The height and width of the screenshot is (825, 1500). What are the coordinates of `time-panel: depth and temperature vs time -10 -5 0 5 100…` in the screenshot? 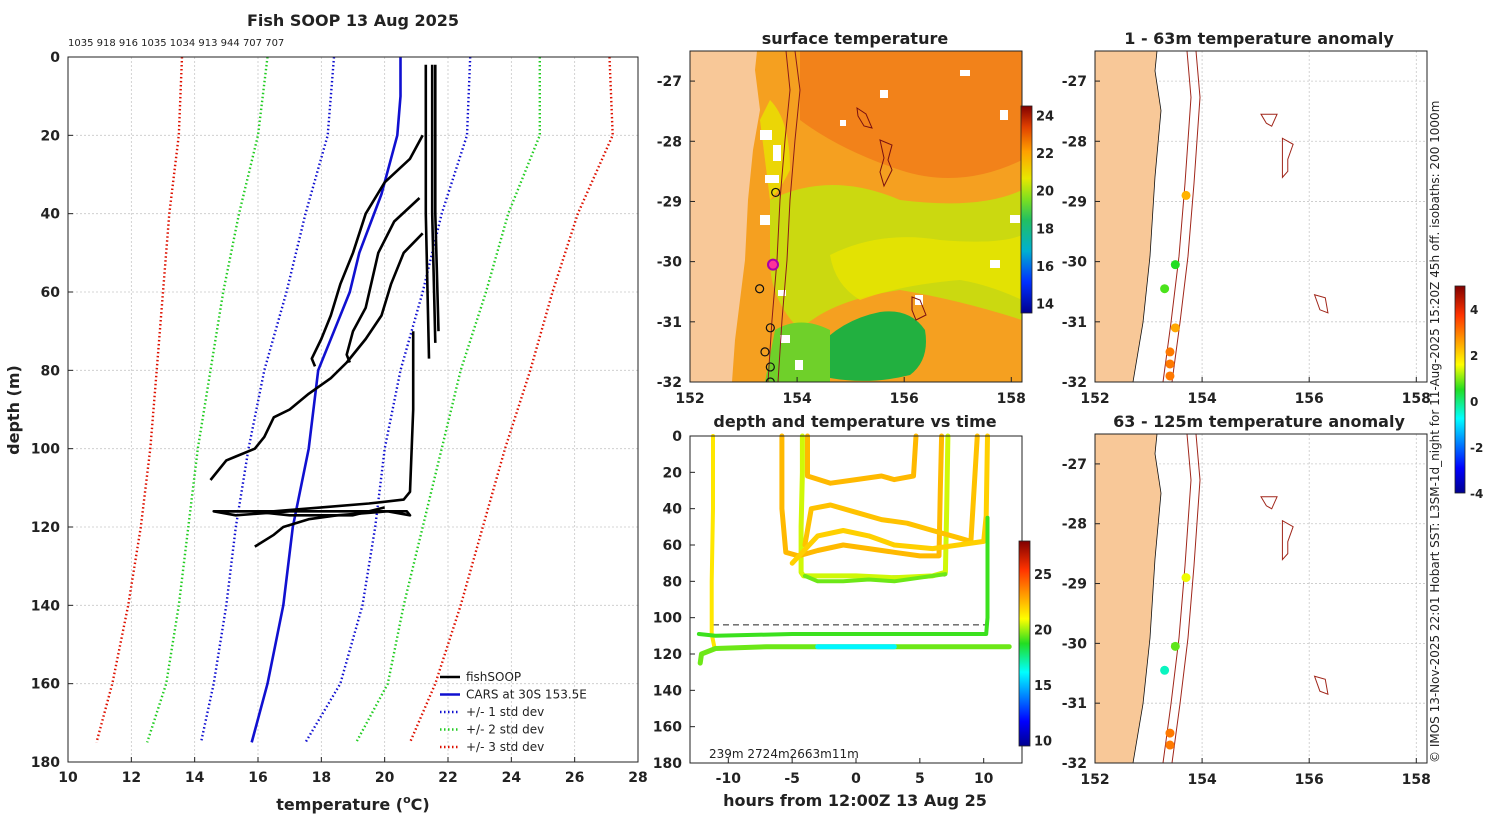 It's located at (852, 611).